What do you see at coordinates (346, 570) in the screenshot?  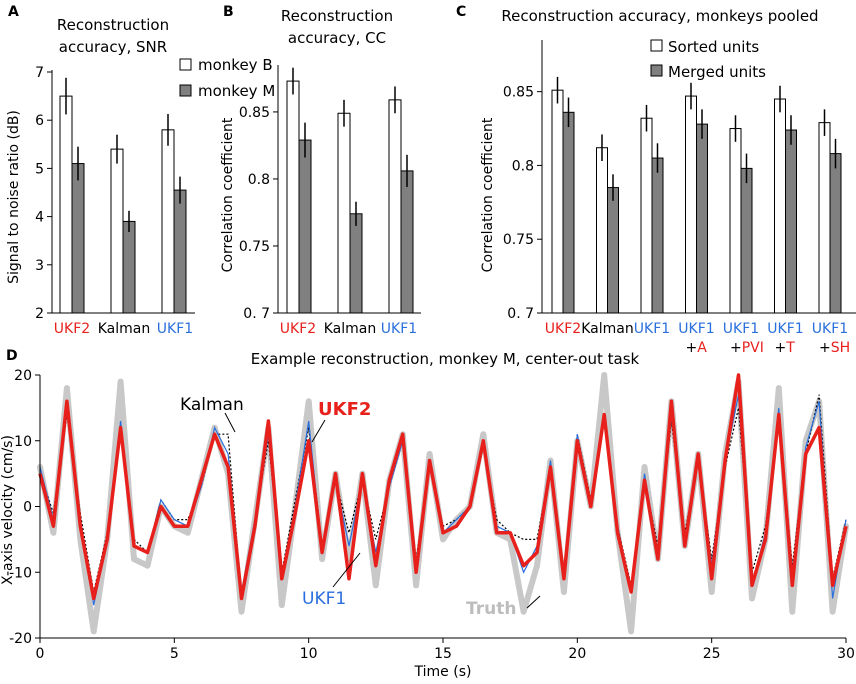 I see `annotation-ukf1-pointer` at bounding box center [346, 570].